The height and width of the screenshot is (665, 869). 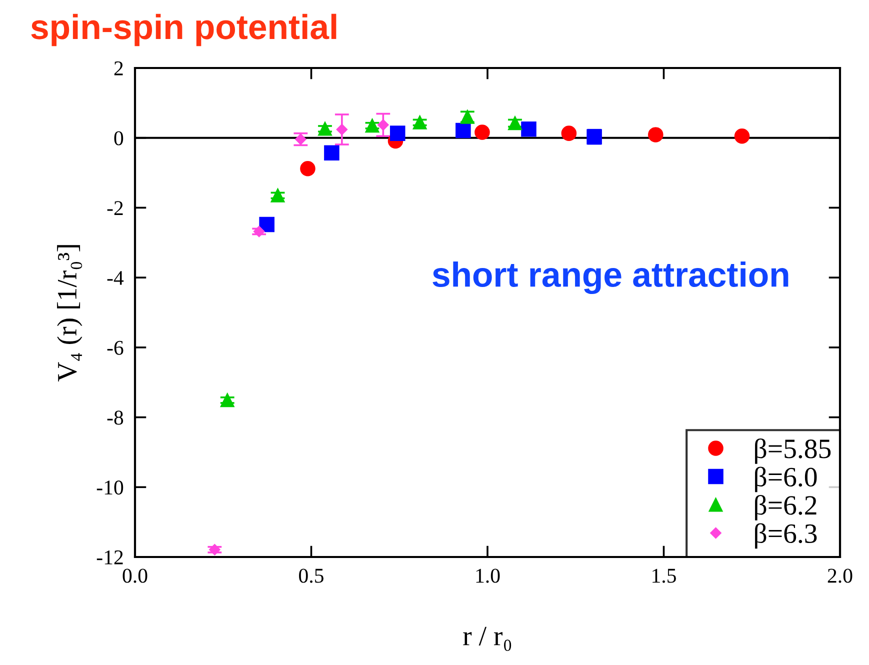 I want to click on x-tick-label: 2.0, so click(x=840, y=575).